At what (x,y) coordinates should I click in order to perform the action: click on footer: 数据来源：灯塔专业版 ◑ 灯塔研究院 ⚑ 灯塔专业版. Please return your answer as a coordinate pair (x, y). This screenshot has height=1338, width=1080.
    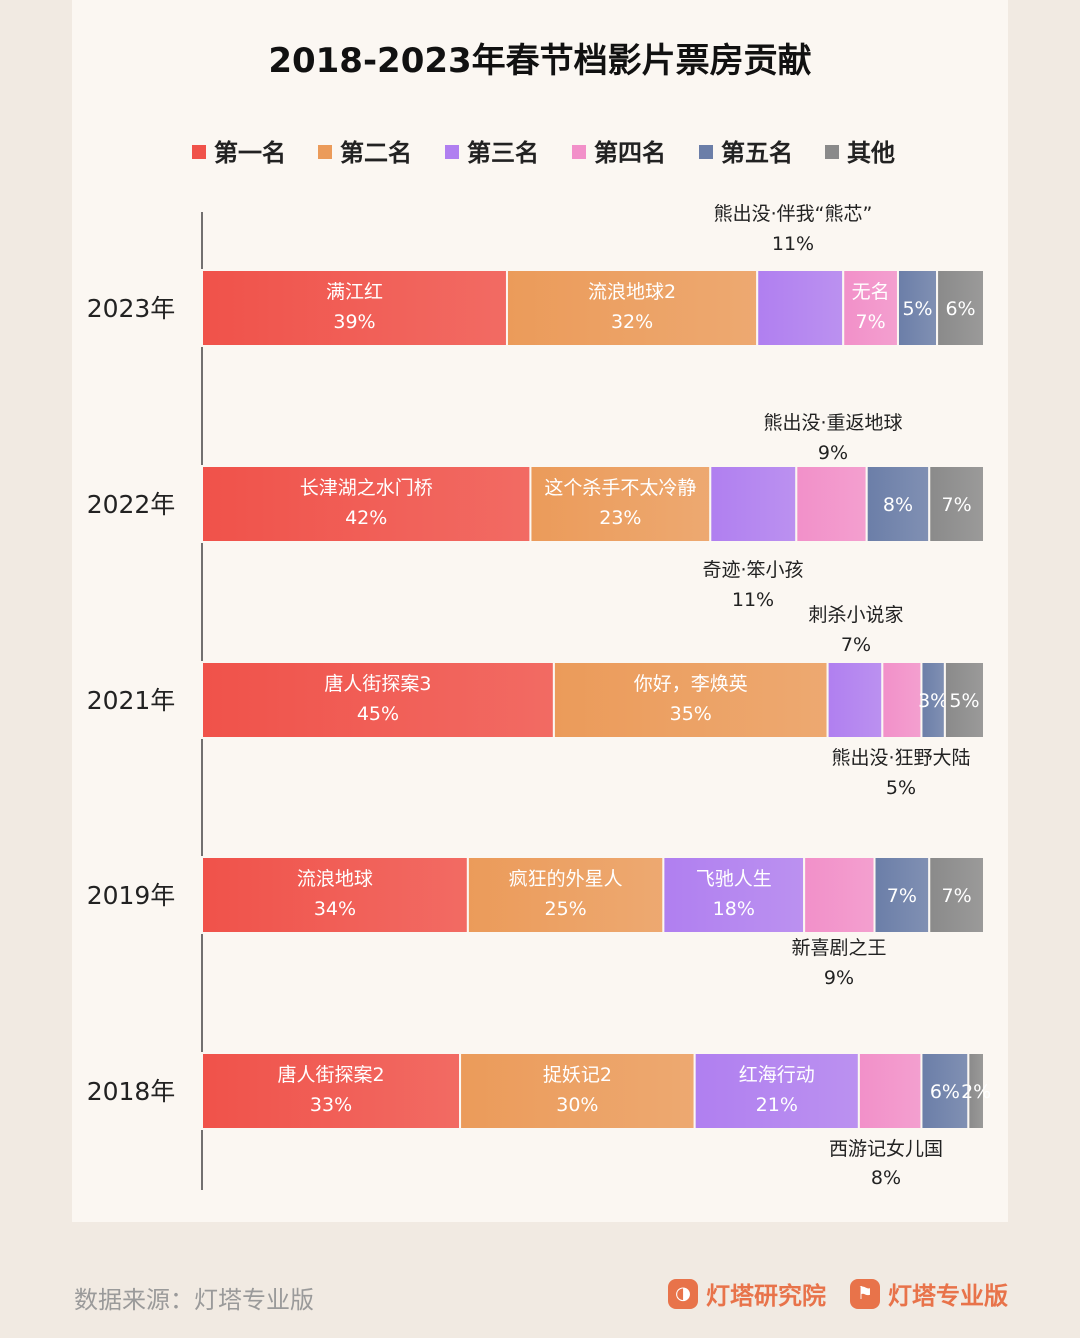
    Looking at the image, I should click on (540, 1294).